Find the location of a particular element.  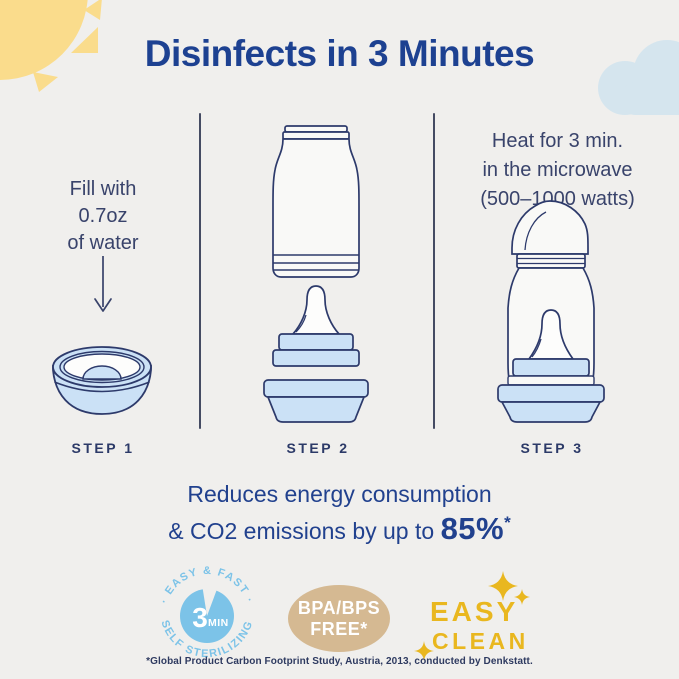

benefit-line2: & CO2 emissions by up to 85%* is located at coordinates (339, 529).